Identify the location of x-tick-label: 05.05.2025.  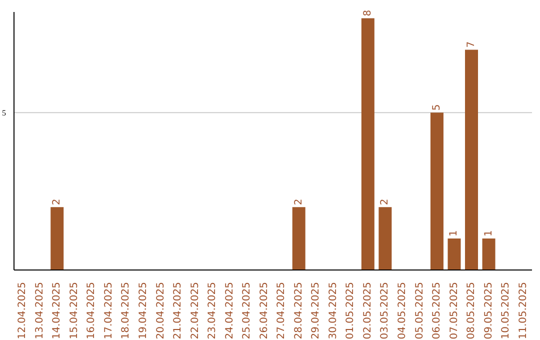
(420, 311).